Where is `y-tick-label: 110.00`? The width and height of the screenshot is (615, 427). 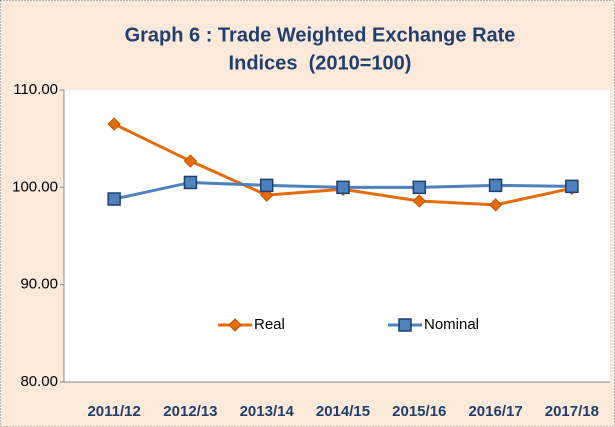 y-tick-label: 110.00 is located at coordinates (35, 89).